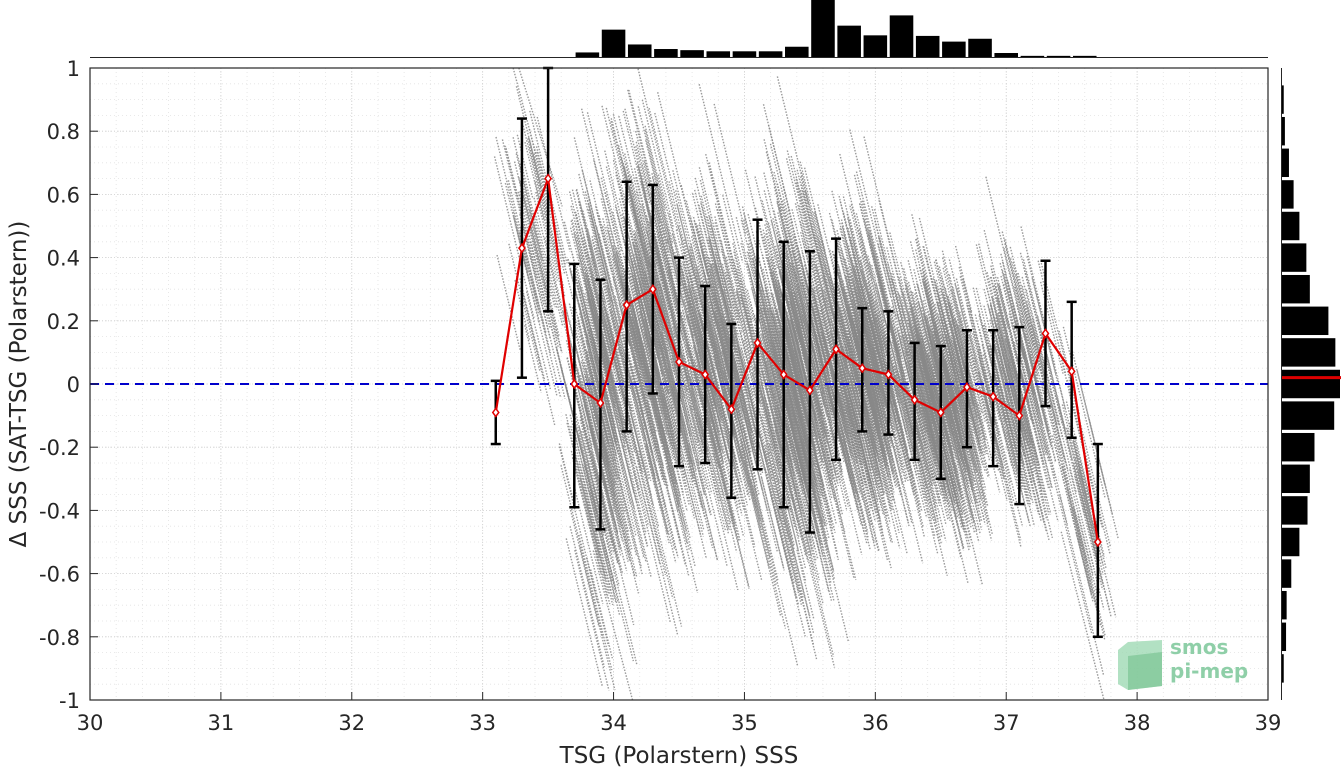 Image resolution: width=1341 pixels, height=768 pixels. What do you see at coordinates (1137, 723) in the screenshot?
I see `x-tick-label: 38` at bounding box center [1137, 723].